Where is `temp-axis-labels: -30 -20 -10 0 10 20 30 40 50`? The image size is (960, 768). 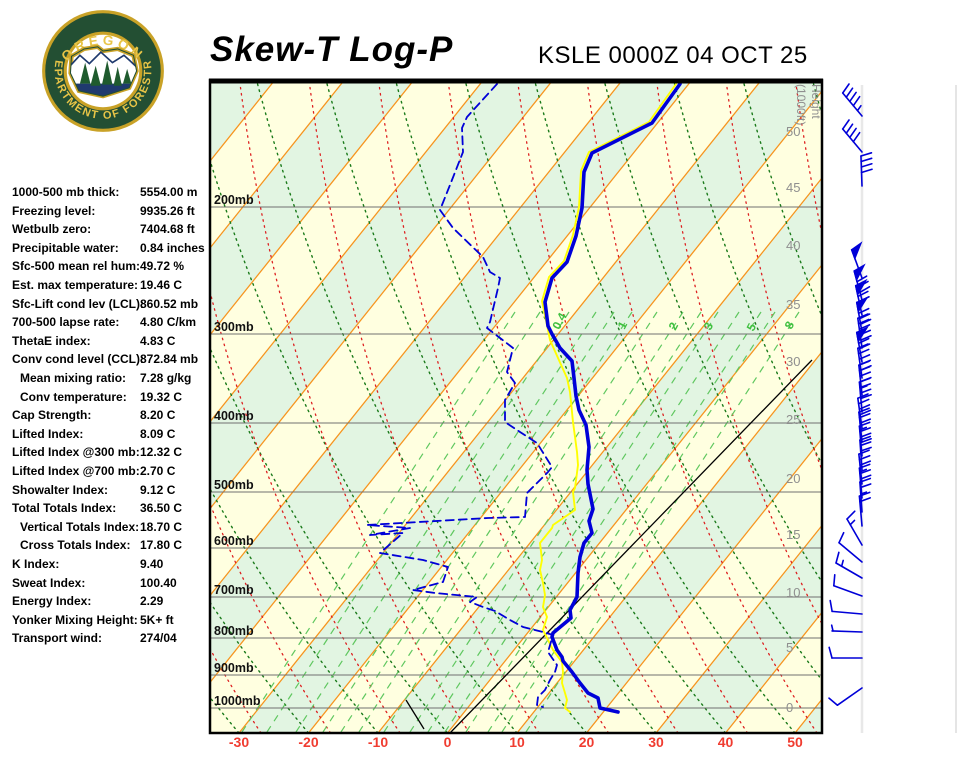
temp-axis-labels: -30 -20 -10 0 10 20 30 40 50 is located at coordinates (516, 742).